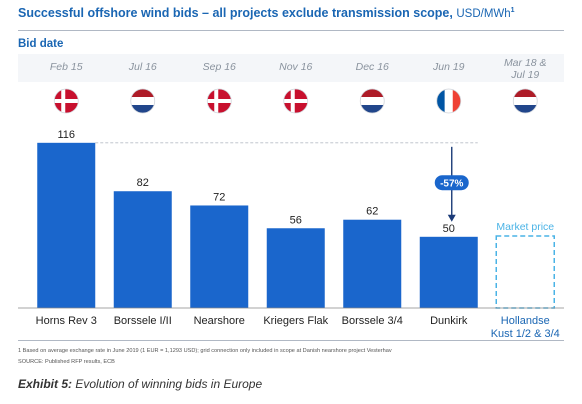 The image size is (582, 404). Describe the element at coordinates (66, 362) in the screenshot. I see `source-note: SOURCE: Published RFP results, ECB` at that location.